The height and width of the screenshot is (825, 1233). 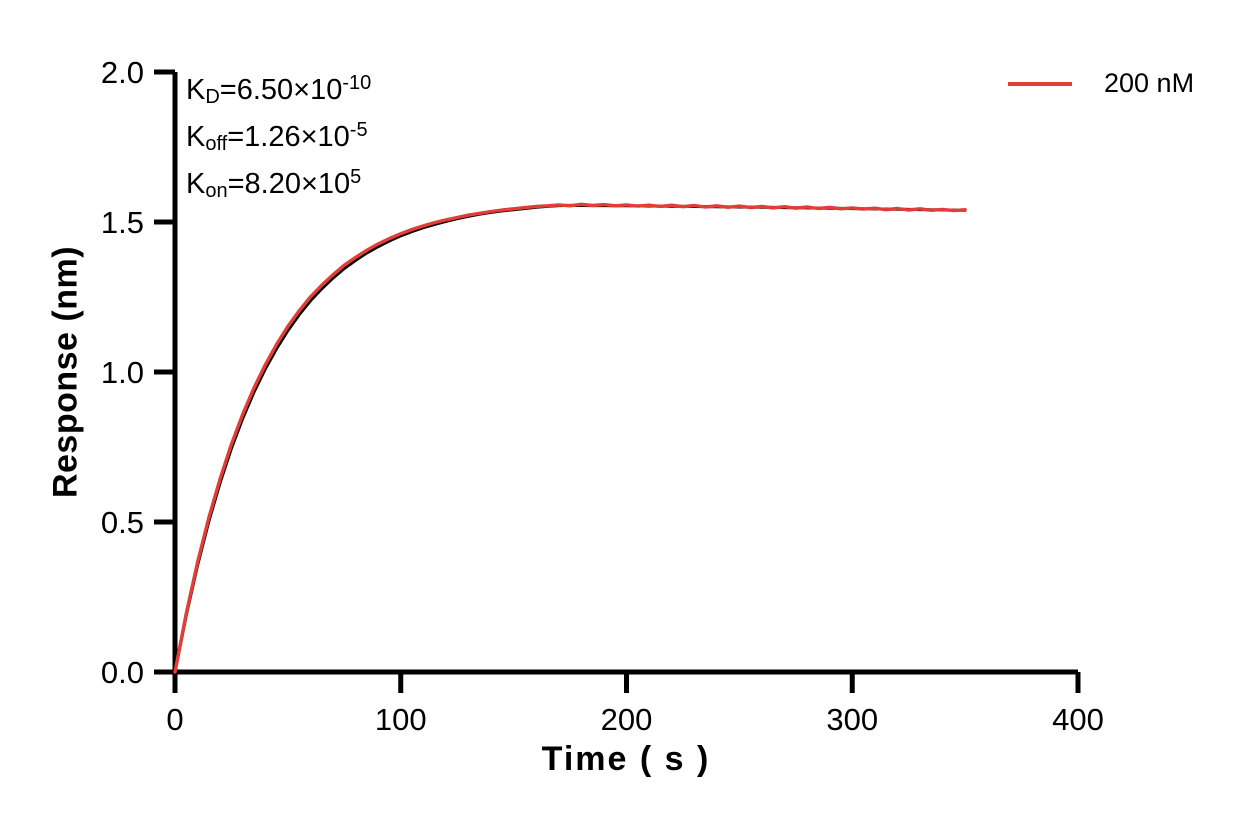 What do you see at coordinates (122, 72) in the screenshot?
I see `y-tick-label: 2.0` at bounding box center [122, 72].